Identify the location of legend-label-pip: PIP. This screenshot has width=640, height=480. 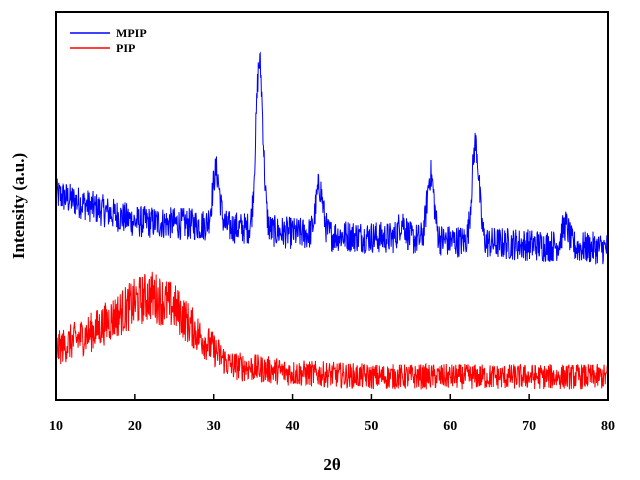
(125, 48).